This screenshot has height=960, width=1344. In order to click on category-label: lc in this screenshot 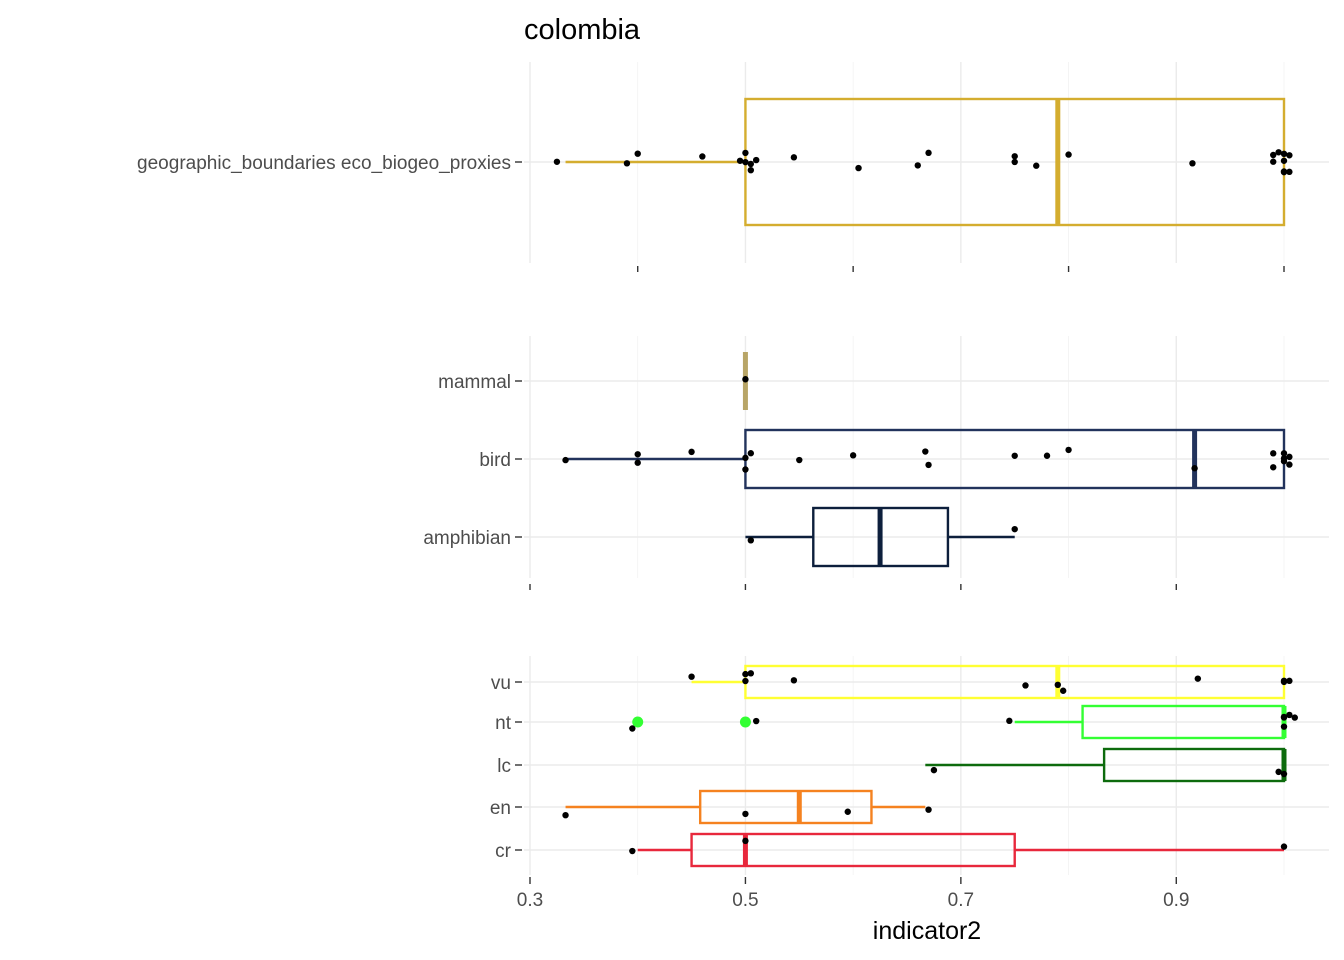, I will do `click(504, 766)`.